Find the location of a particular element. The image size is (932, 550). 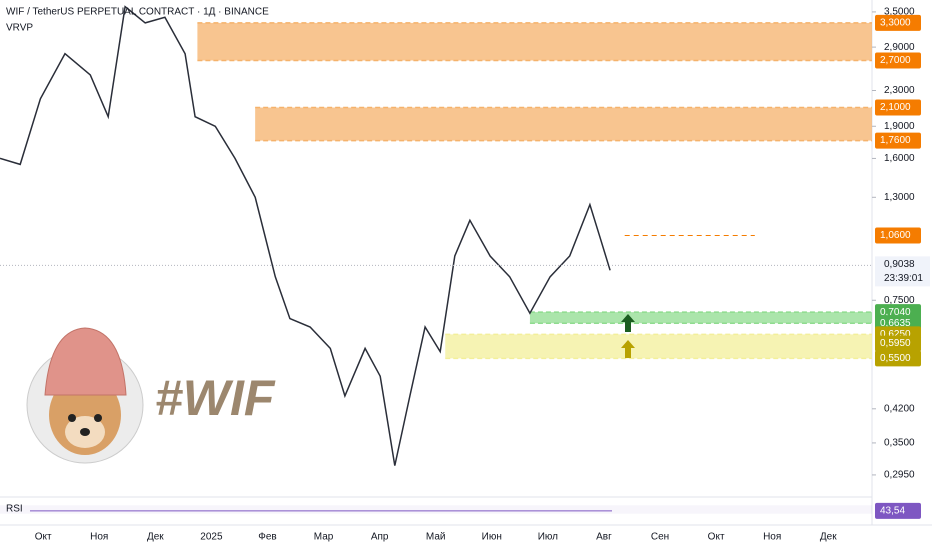

rsi-value-box is located at coordinates (898, 510).